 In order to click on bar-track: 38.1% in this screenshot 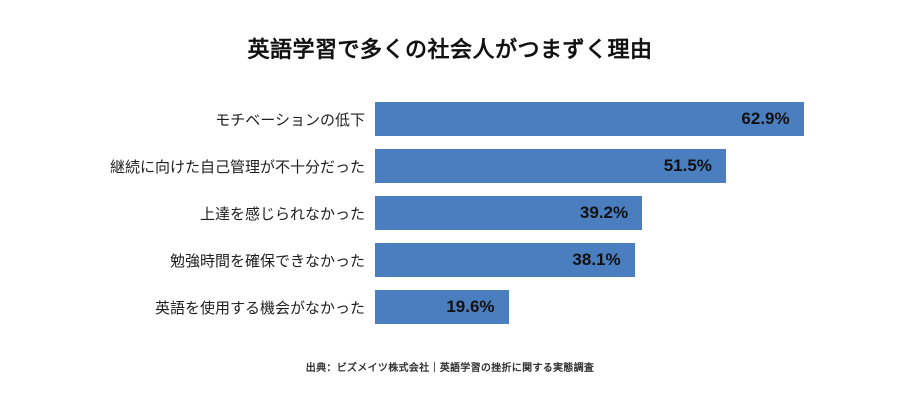, I will do `click(613, 260)`.